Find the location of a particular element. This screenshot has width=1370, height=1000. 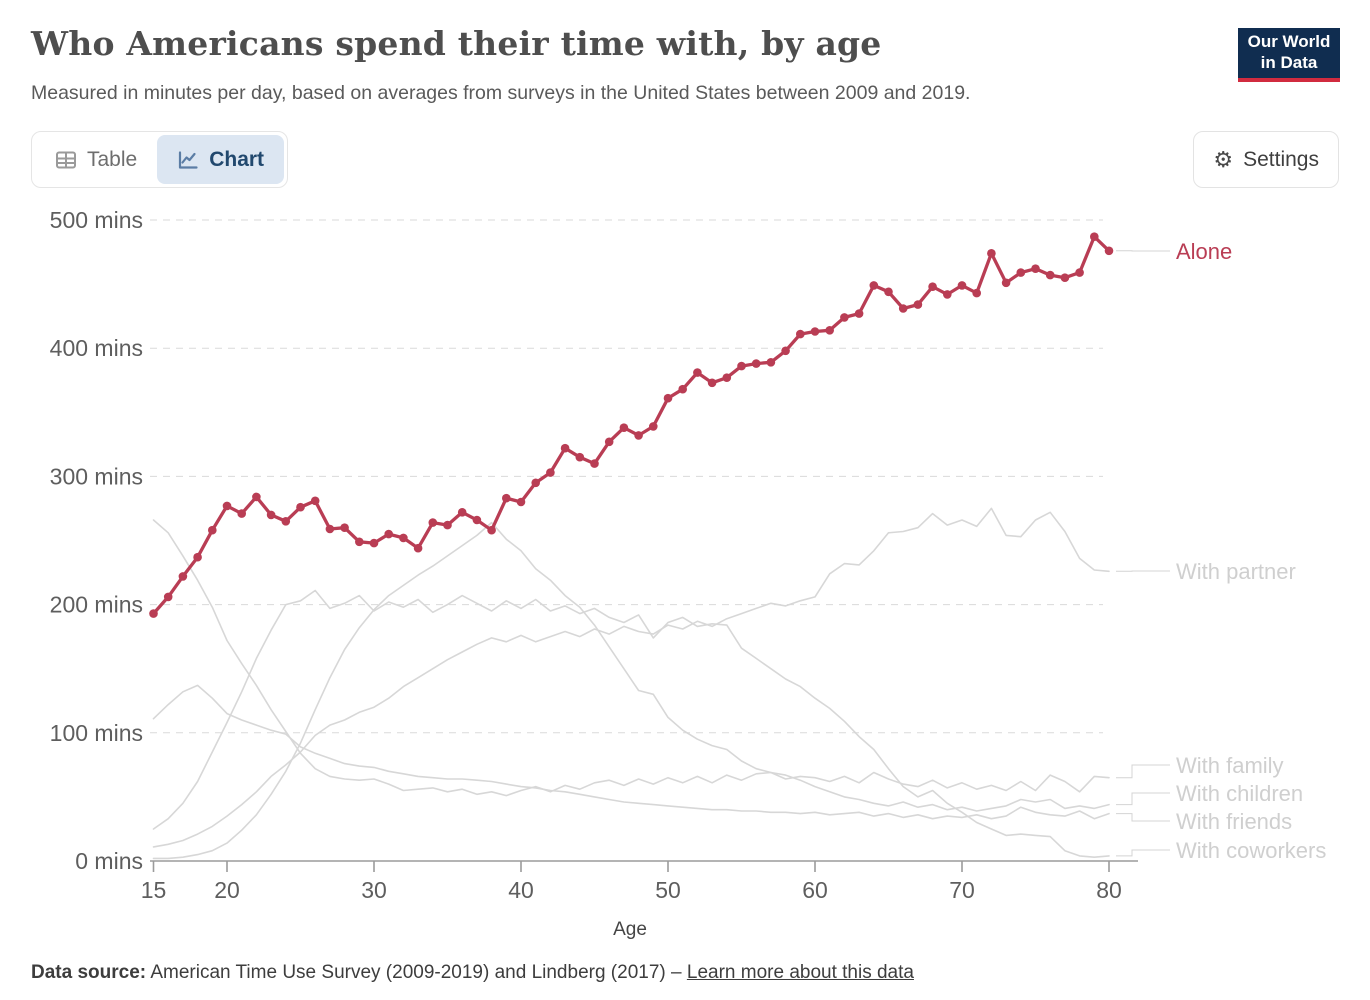

x-axis-title: Age is located at coordinates (630, 929).